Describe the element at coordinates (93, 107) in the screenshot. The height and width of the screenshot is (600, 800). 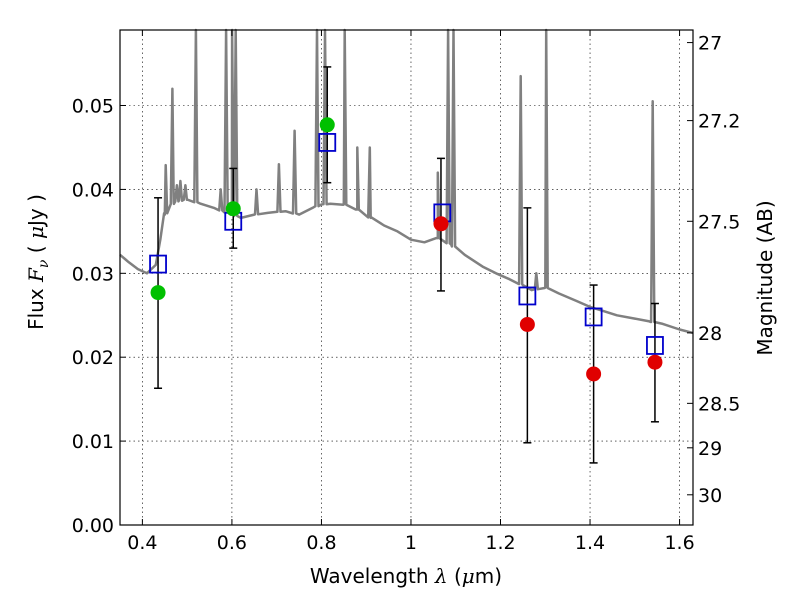
I see `y-tick-label-5: 0.05` at that location.